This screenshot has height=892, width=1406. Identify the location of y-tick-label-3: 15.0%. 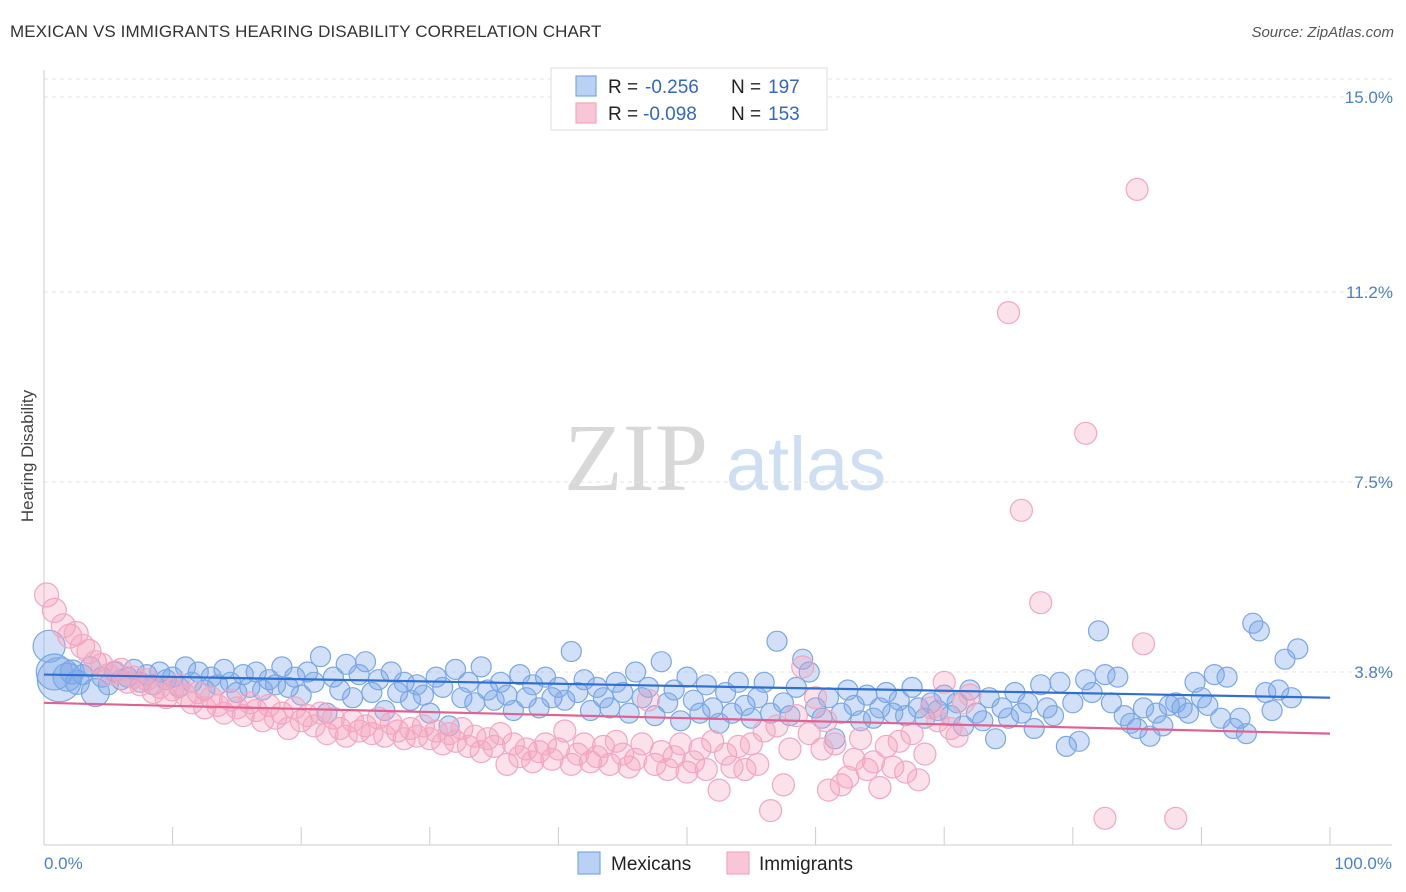
(1369, 97).